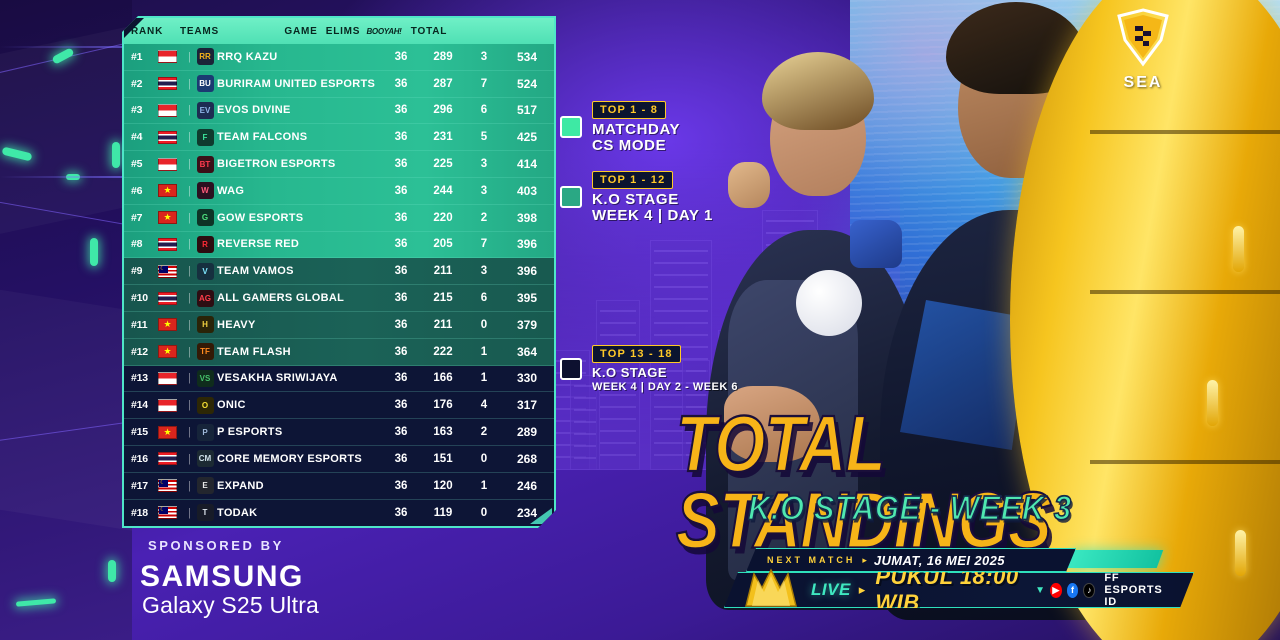  What do you see at coordinates (1073, 590) in the screenshot?
I see `facebook-icon: f` at bounding box center [1073, 590].